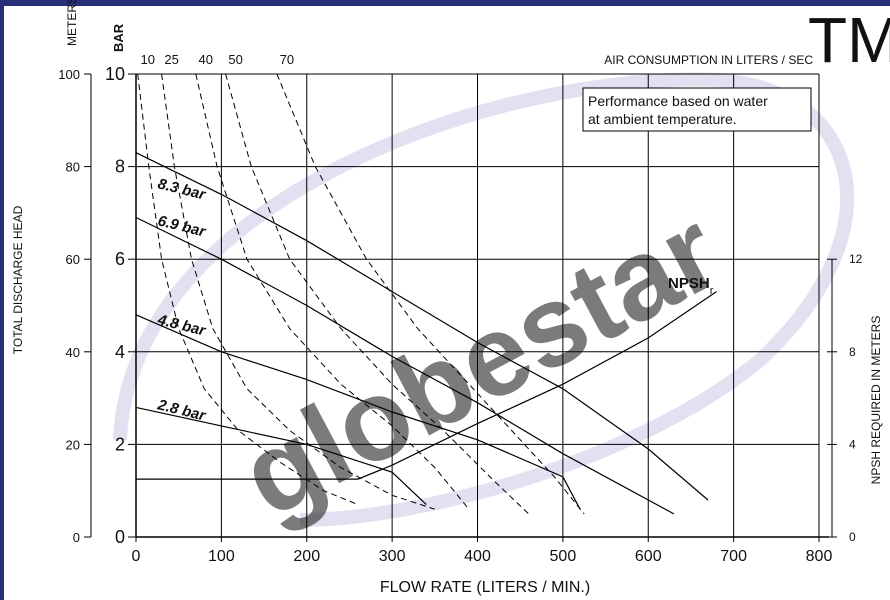 This screenshot has height=600, width=890. Describe the element at coordinates (69, 74) in the screenshot. I see `meters-tick-label-100: 100` at that location.